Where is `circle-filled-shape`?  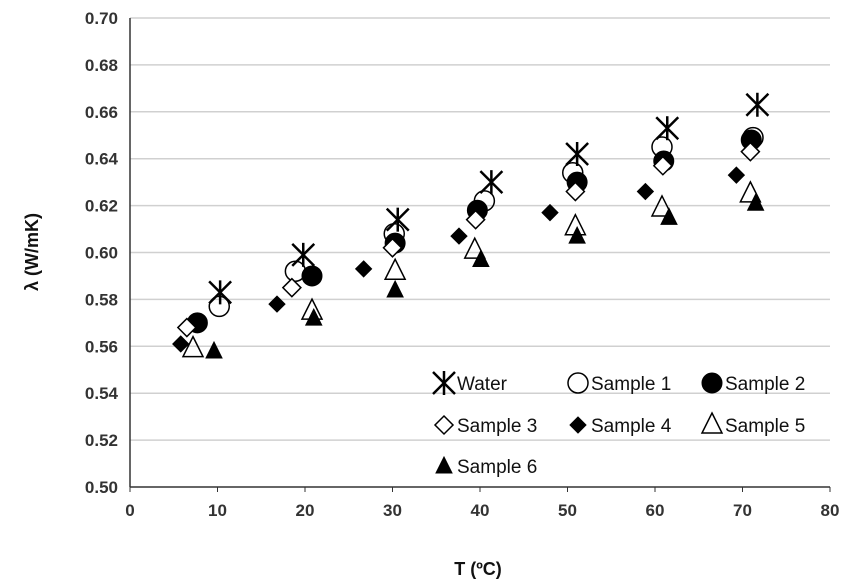 circle-filled-shape is located at coordinates (312, 276).